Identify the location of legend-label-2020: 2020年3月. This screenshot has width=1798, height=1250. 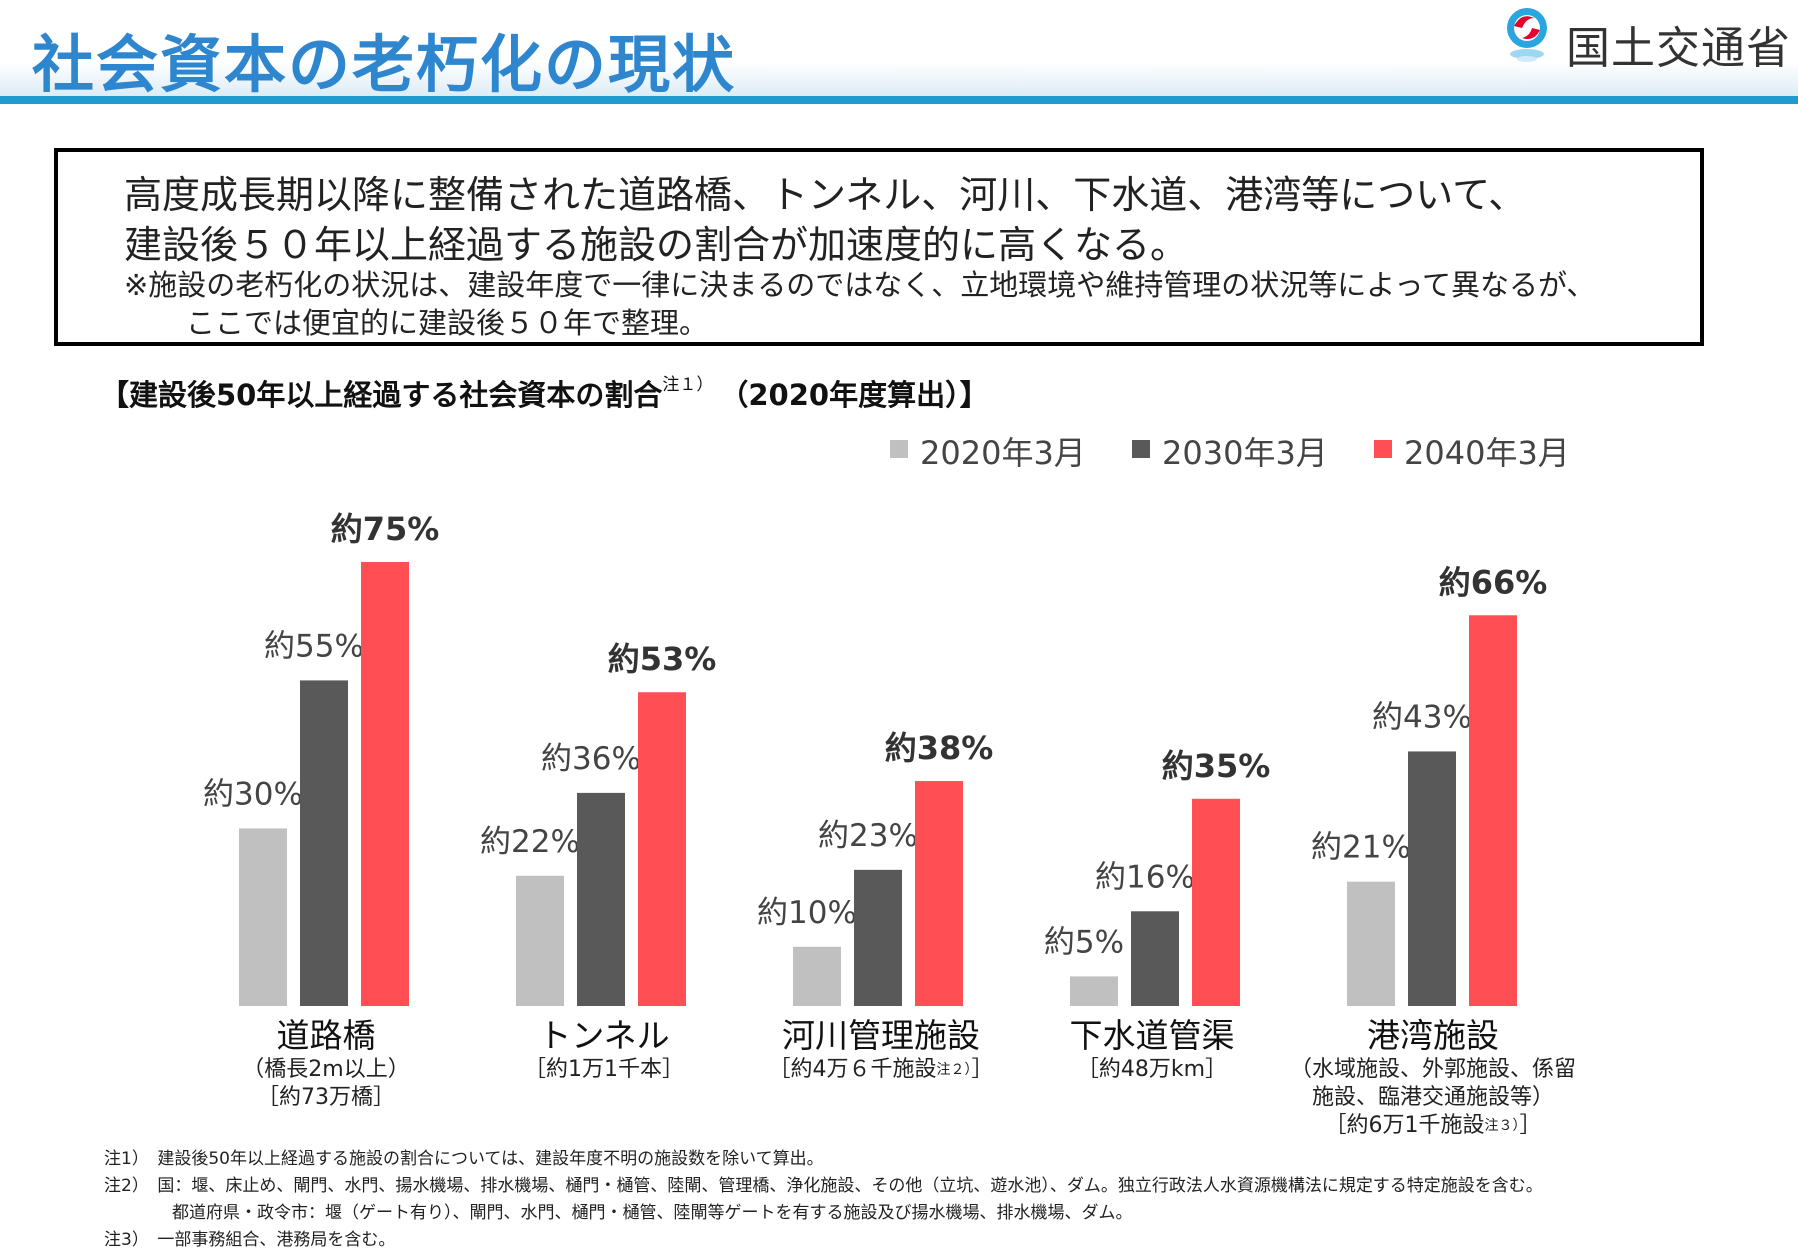
(1003, 453).